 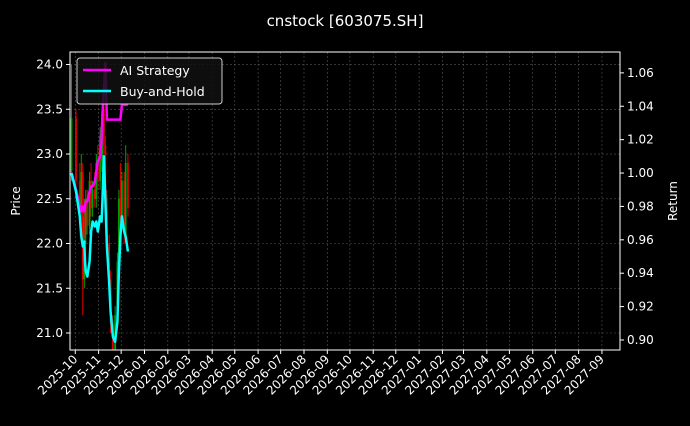 I want to click on y-right-tick-label: 0.96, so click(x=640, y=240).